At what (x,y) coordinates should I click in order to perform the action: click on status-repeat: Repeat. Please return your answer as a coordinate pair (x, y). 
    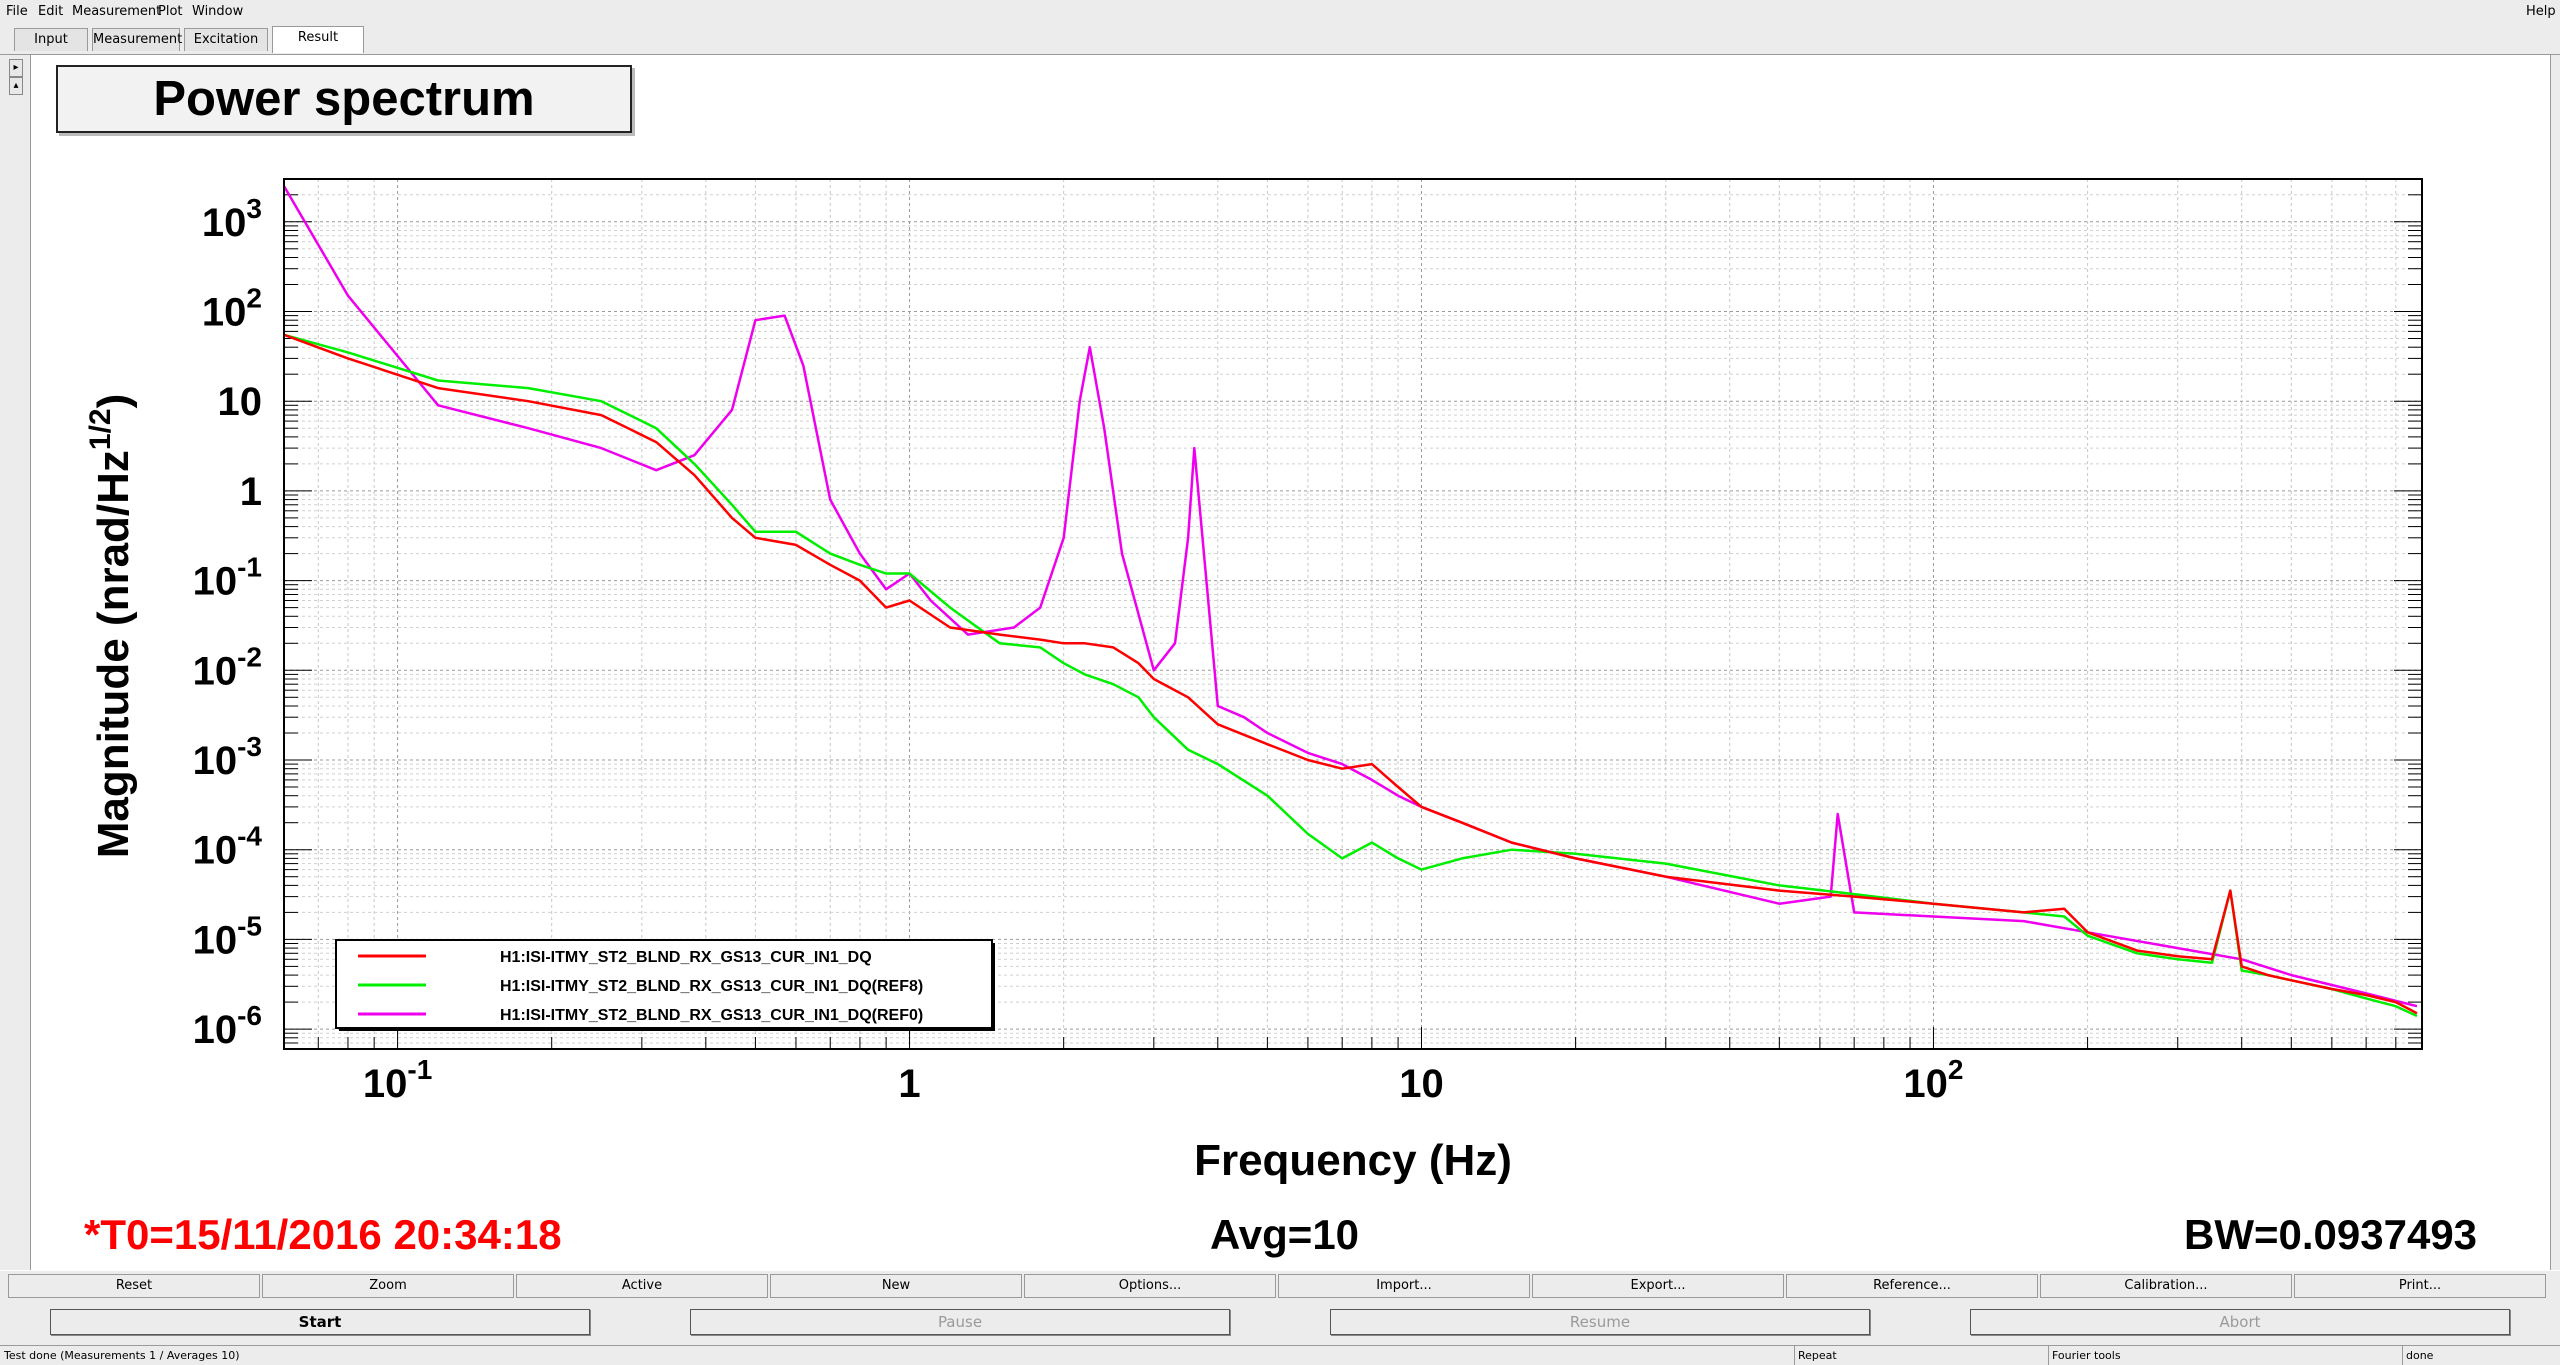
    Looking at the image, I should click on (1921, 1355).